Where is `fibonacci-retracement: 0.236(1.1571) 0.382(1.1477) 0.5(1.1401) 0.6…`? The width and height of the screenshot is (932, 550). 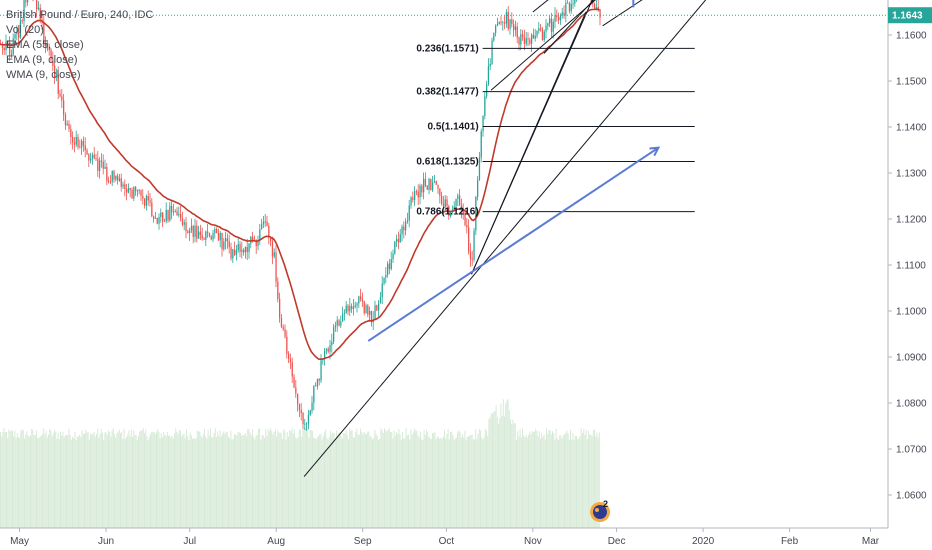 fibonacci-retracement: 0.236(1.1571) 0.382(1.1477) 0.5(1.1401) 0.6… is located at coordinates (555, 130).